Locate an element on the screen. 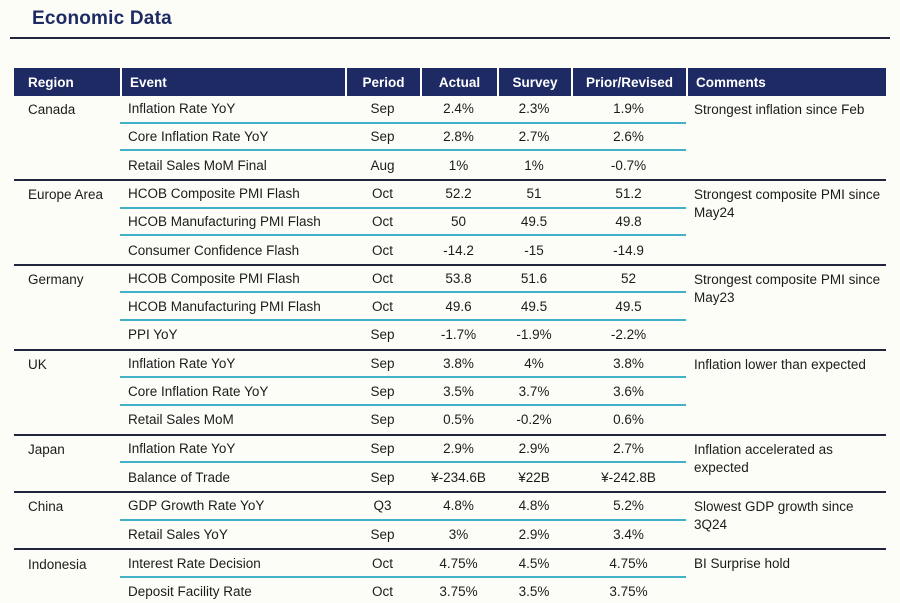 Image resolution: width=900 pixels, height=603 pixels. comment-cell: Inflation lower than expected is located at coordinates (780, 364).